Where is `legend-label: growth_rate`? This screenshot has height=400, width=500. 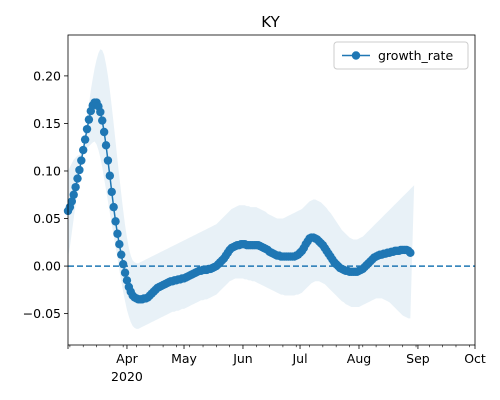
legend-label: growth_rate is located at coordinates (415, 55).